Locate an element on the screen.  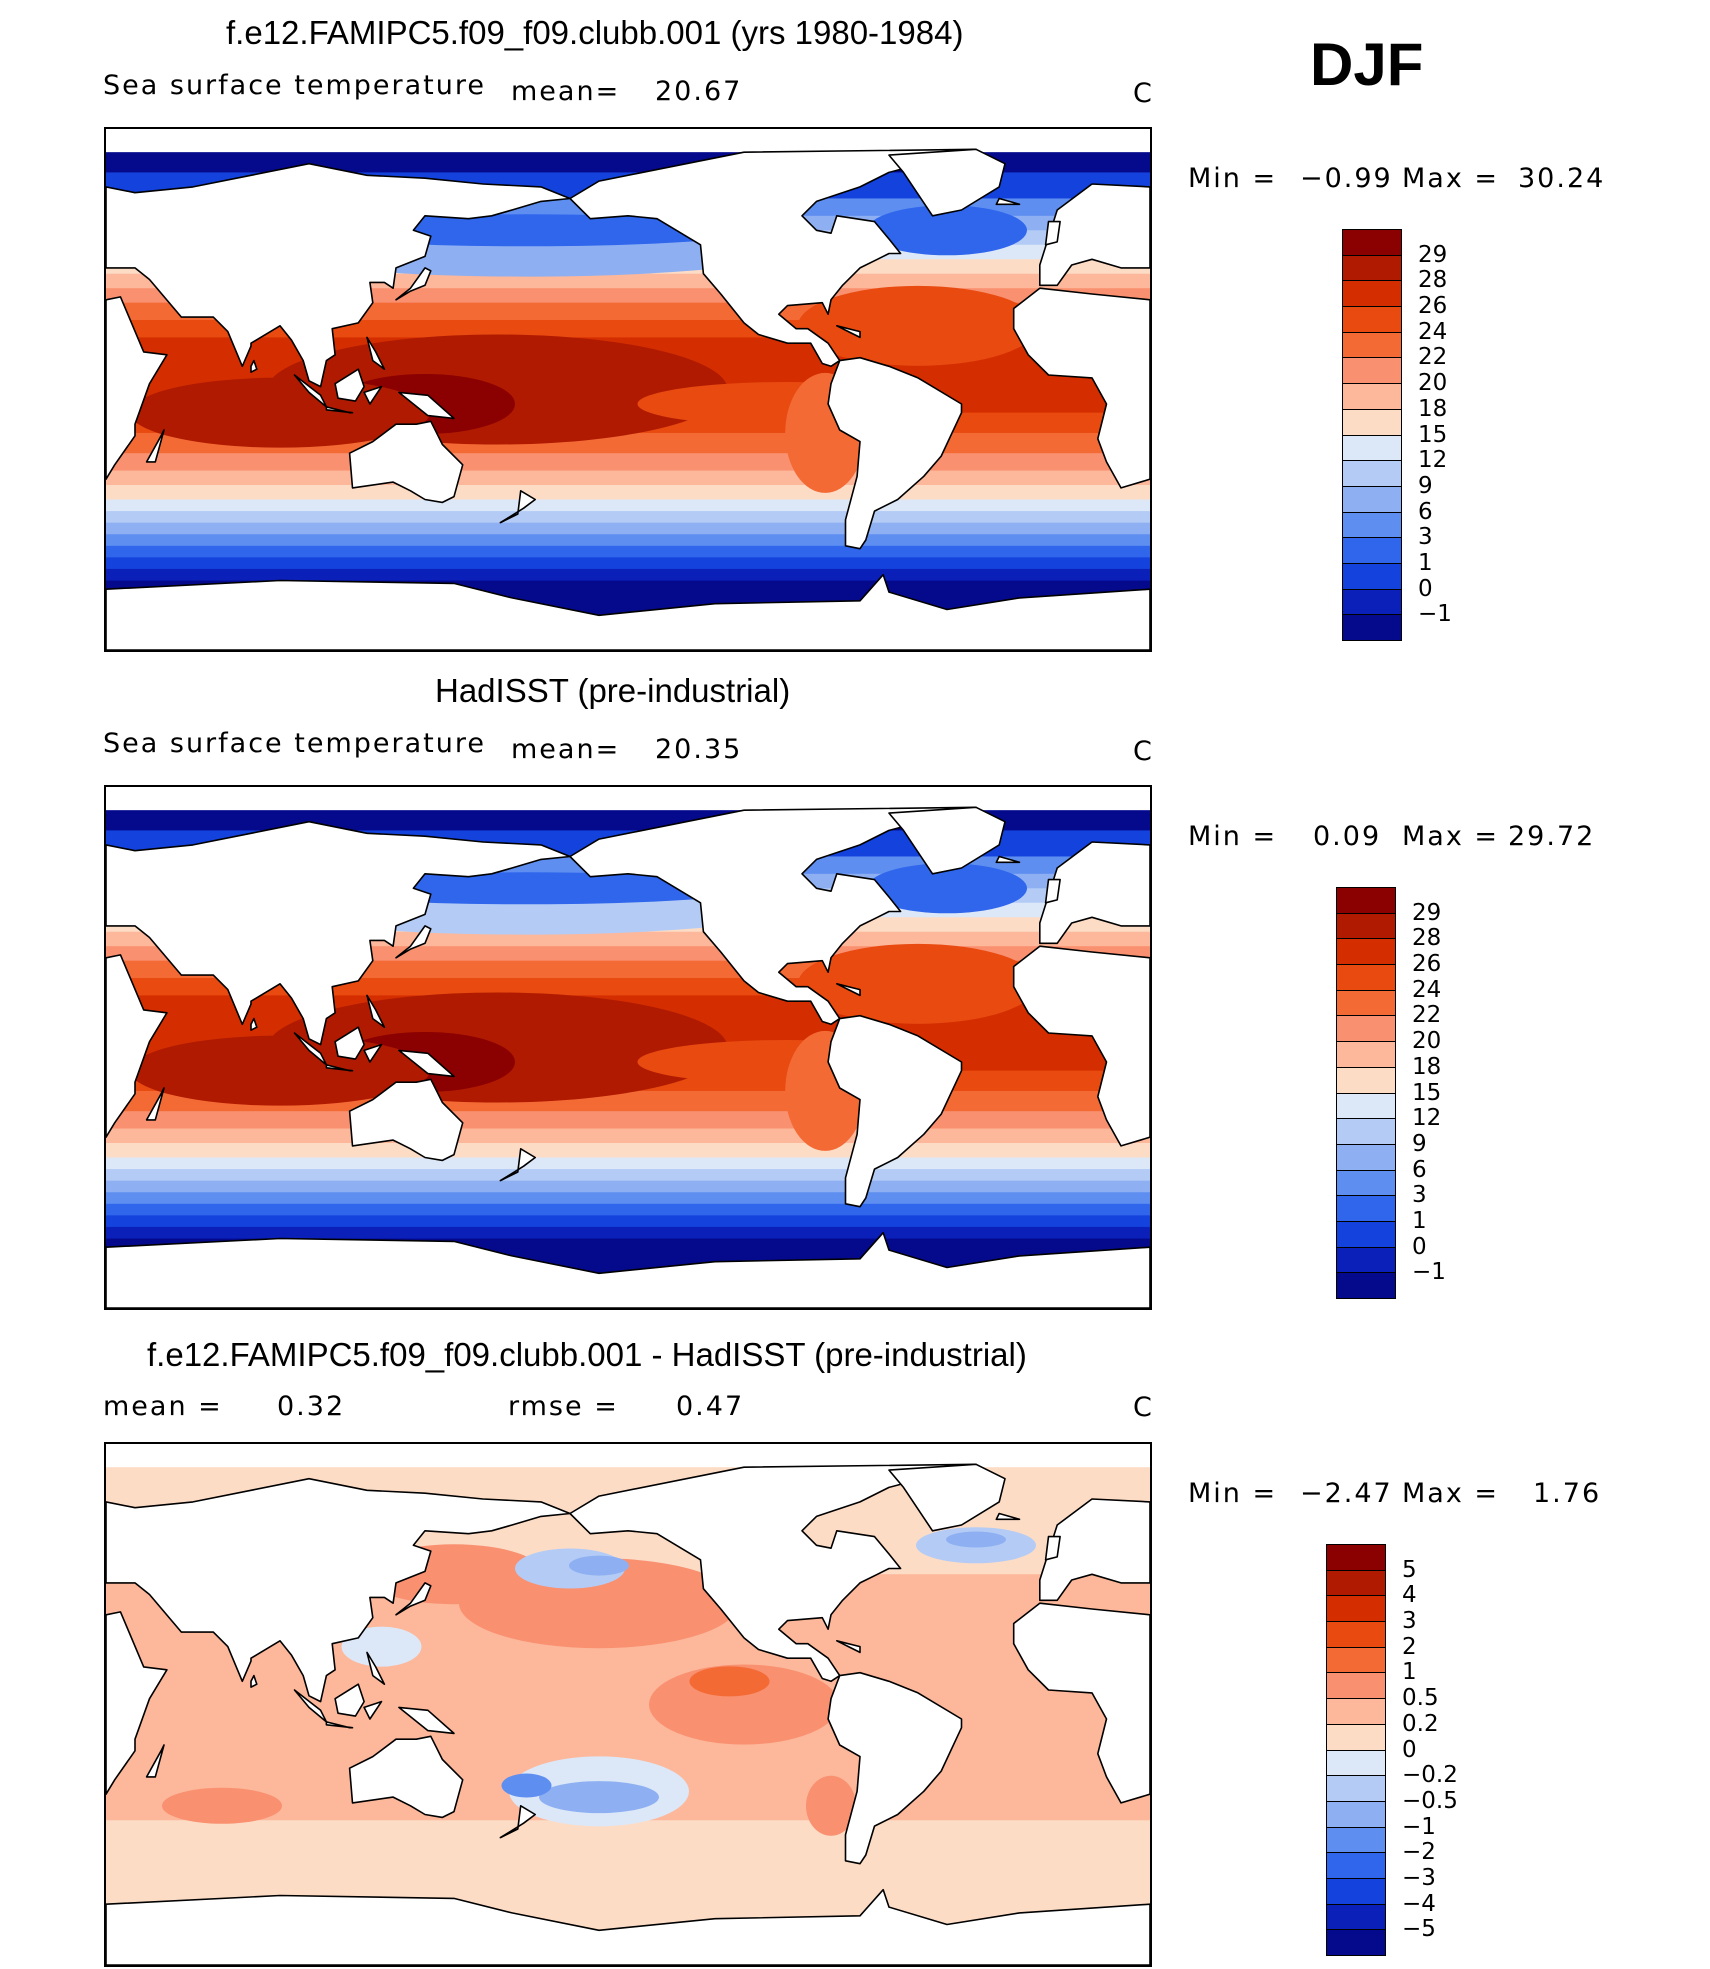
panel-3-units: C is located at coordinates (1143, 1407).